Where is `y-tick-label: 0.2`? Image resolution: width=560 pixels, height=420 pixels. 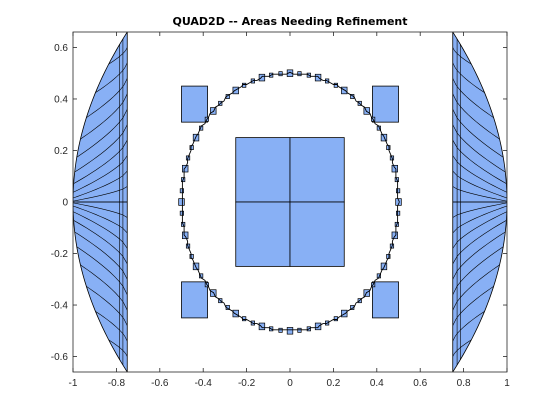
y-tick-label: 0.2 is located at coordinates (61, 151).